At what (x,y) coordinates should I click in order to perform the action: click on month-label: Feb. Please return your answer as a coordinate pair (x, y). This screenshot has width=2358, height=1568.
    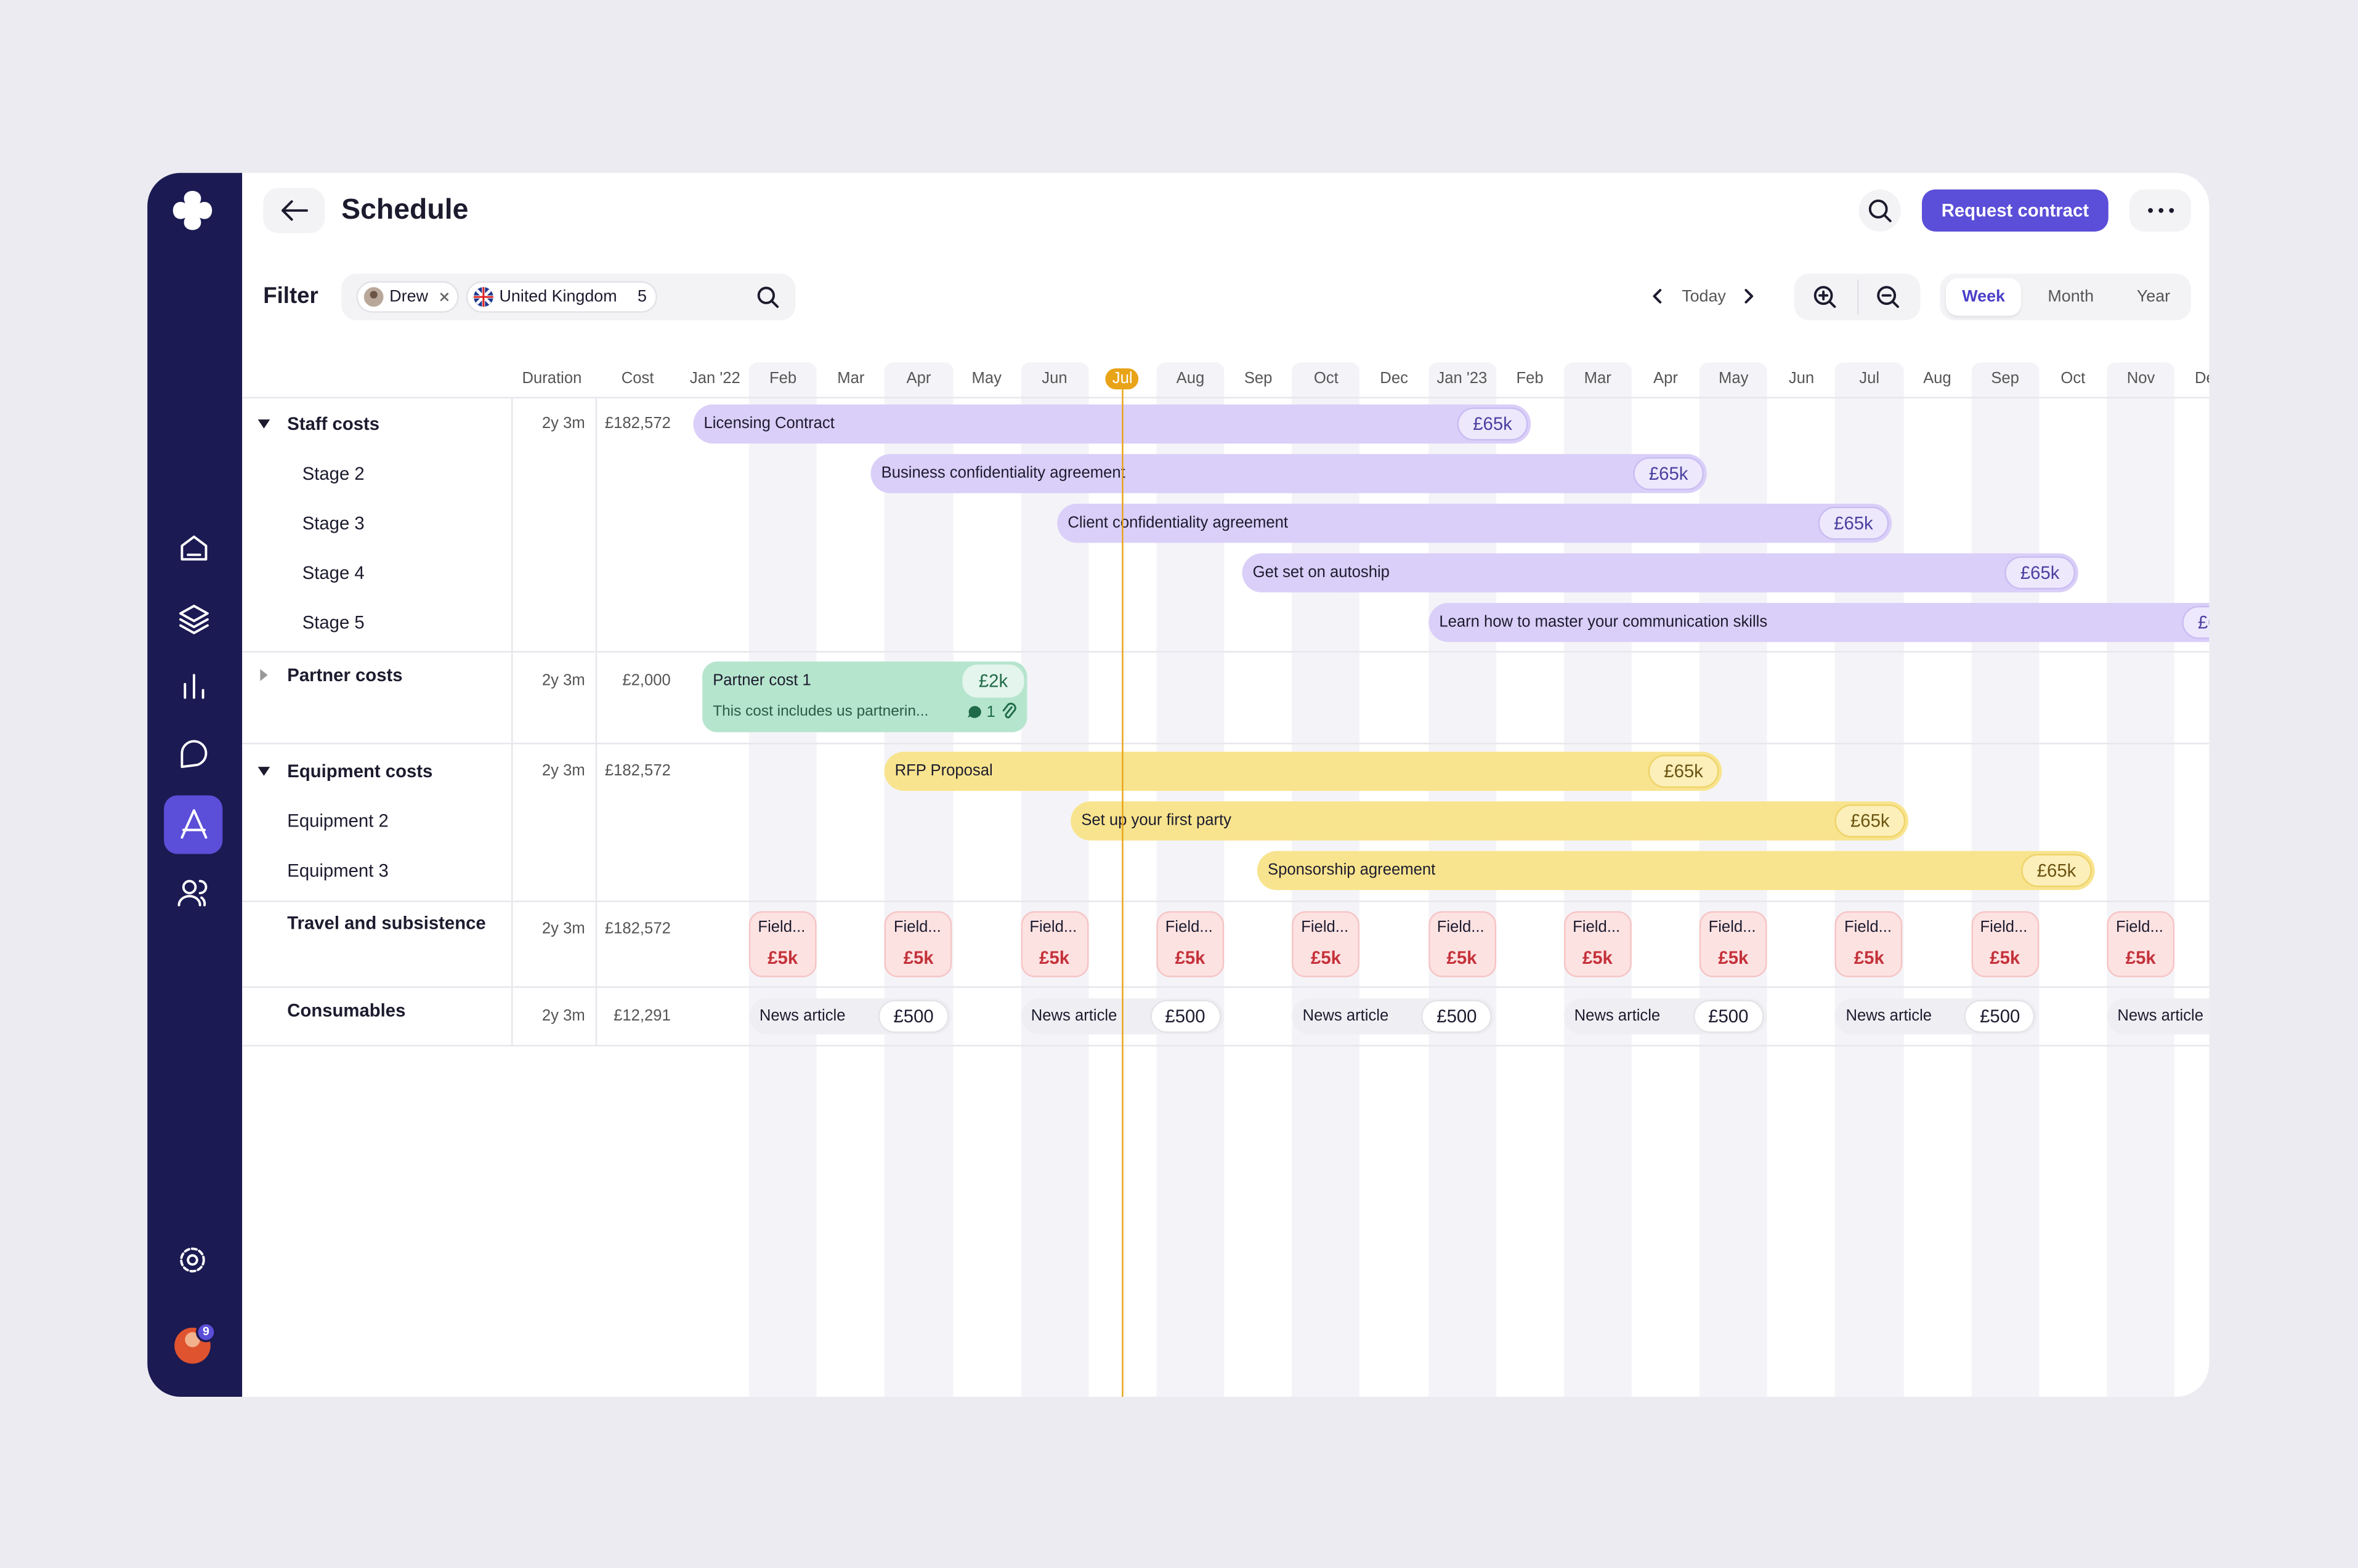
    Looking at the image, I should click on (1530, 379).